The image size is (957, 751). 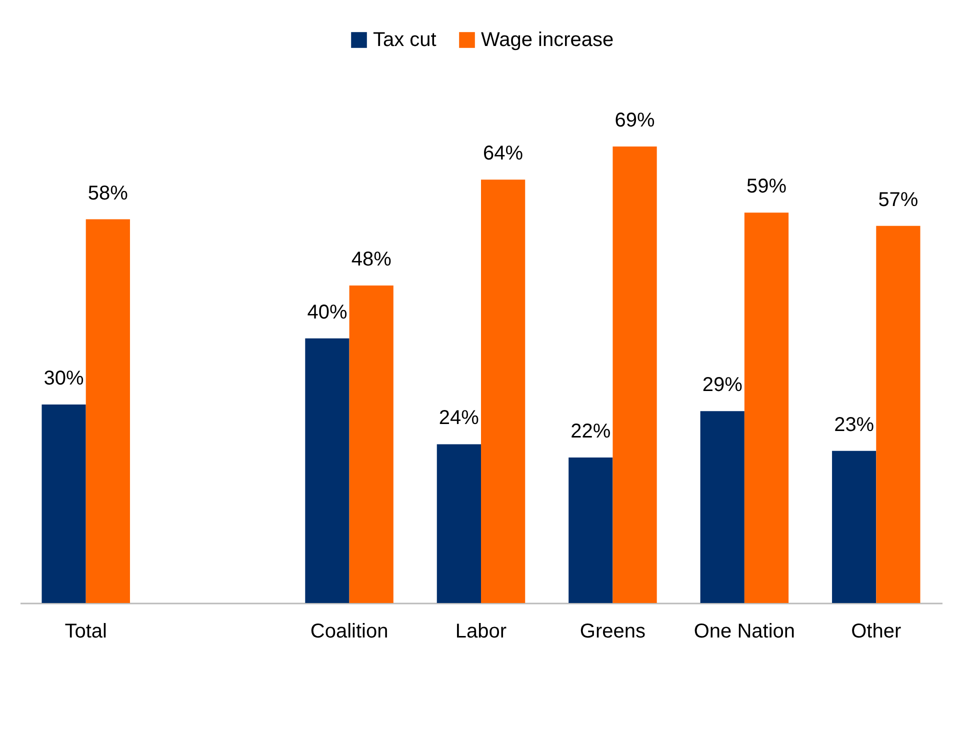 I want to click on data-label: 40%, so click(x=327, y=312).